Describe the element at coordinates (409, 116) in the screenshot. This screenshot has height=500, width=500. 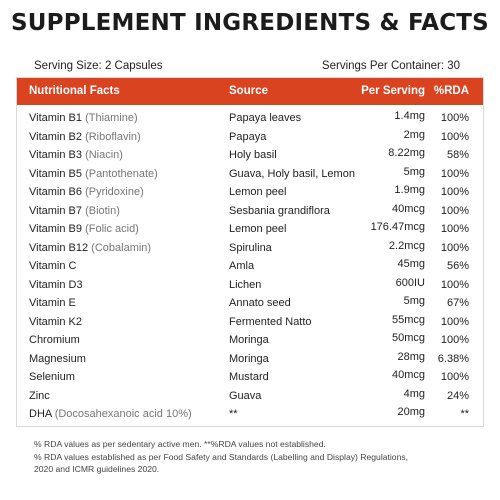
I see `nutrient-amount: 1.4mg` at that location.